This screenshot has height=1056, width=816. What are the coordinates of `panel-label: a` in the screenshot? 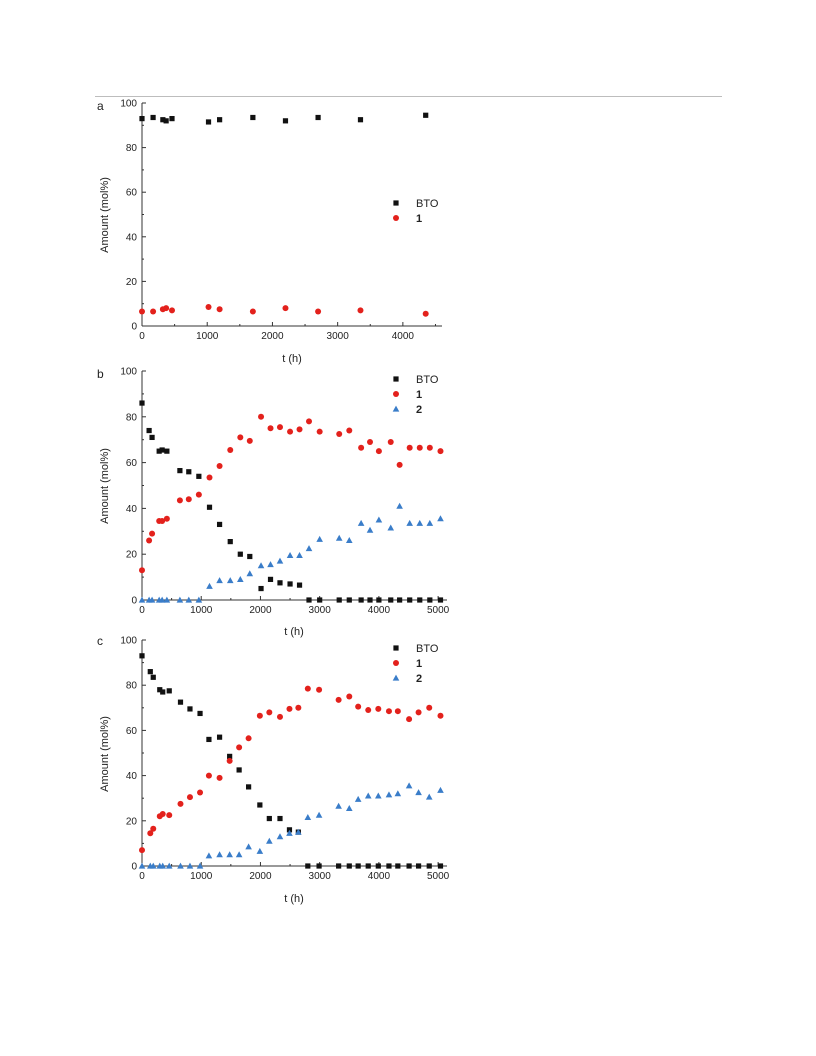 It's located at (100, 106).